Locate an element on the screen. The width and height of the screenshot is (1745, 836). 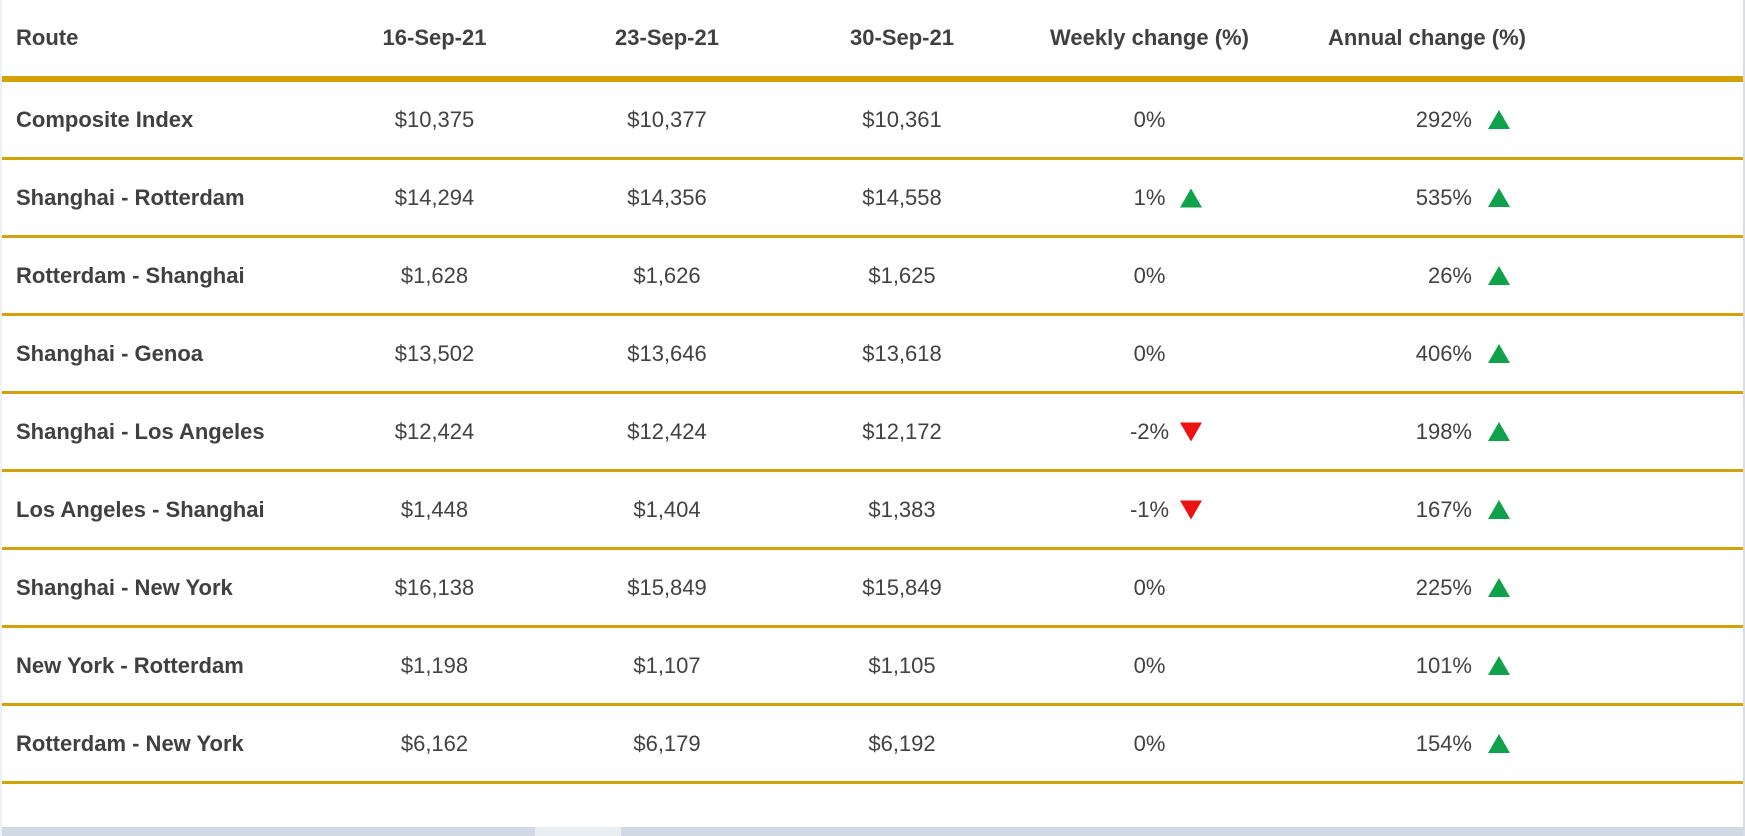
right-page-border is located at coordinates (1744, 418).